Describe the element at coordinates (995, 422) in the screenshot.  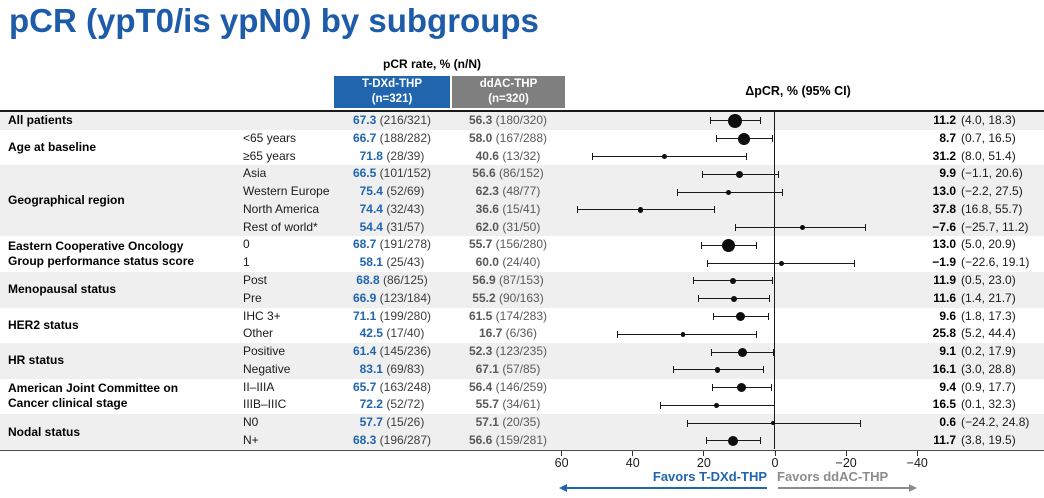
I see `delta-ci: (−24.2, 24.8)` at that location.